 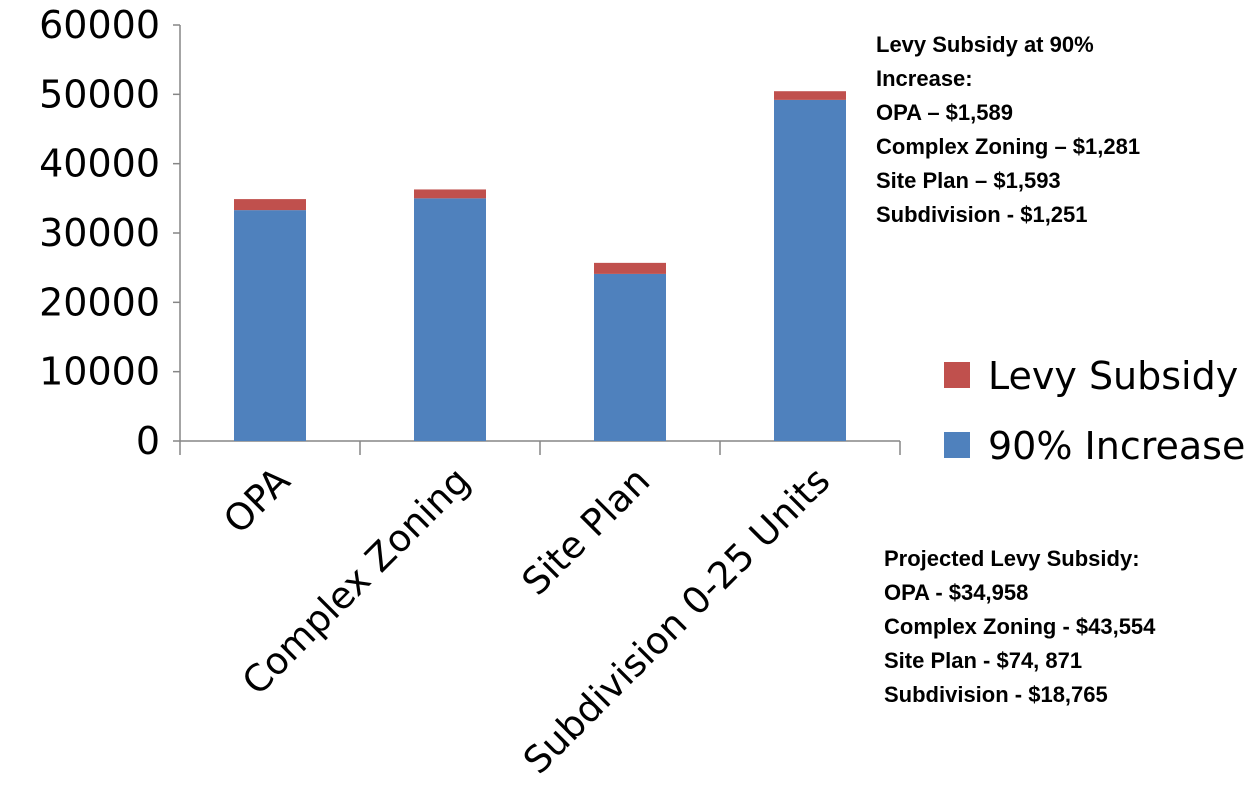 I want to click on y-axis: 0 10000 20000 30000 40000 50000 60000, so click(x=110, y=233).